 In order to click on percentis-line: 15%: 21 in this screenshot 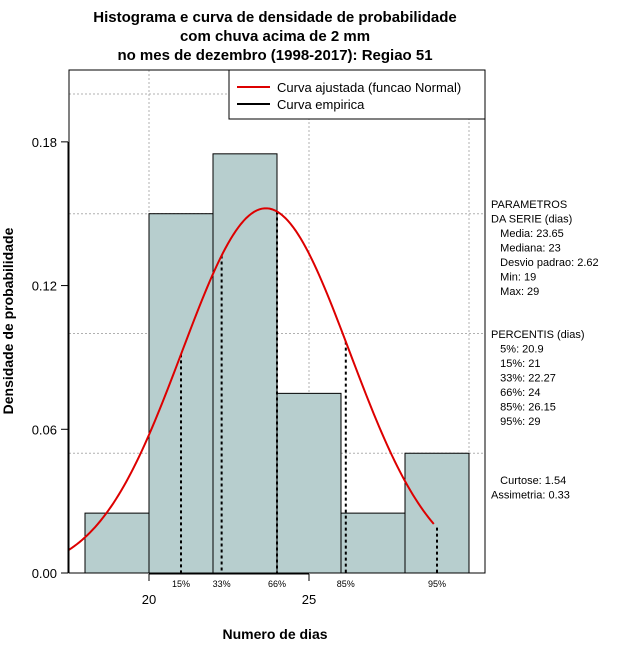, I will do `click(516, 364)`.